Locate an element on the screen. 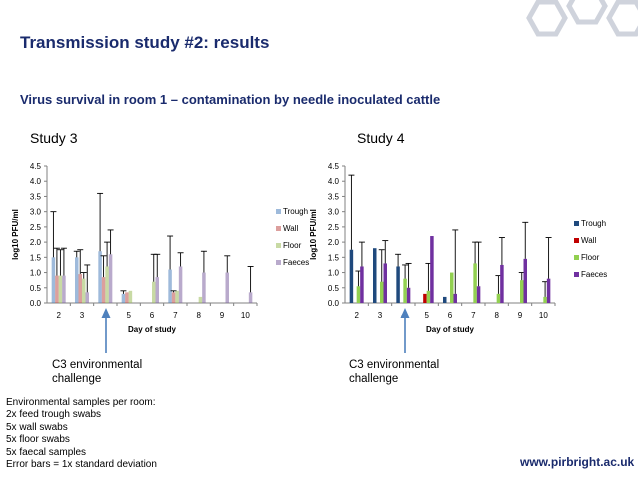  x-tick-label: 2 is located at coordinates (58, 315).